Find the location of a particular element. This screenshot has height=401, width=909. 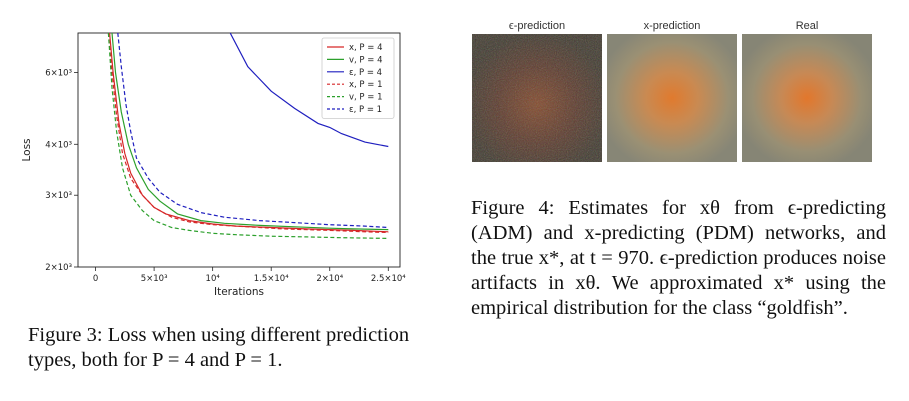

x-tick-label: 2×10⁴ is located at coordinates (329, 279).